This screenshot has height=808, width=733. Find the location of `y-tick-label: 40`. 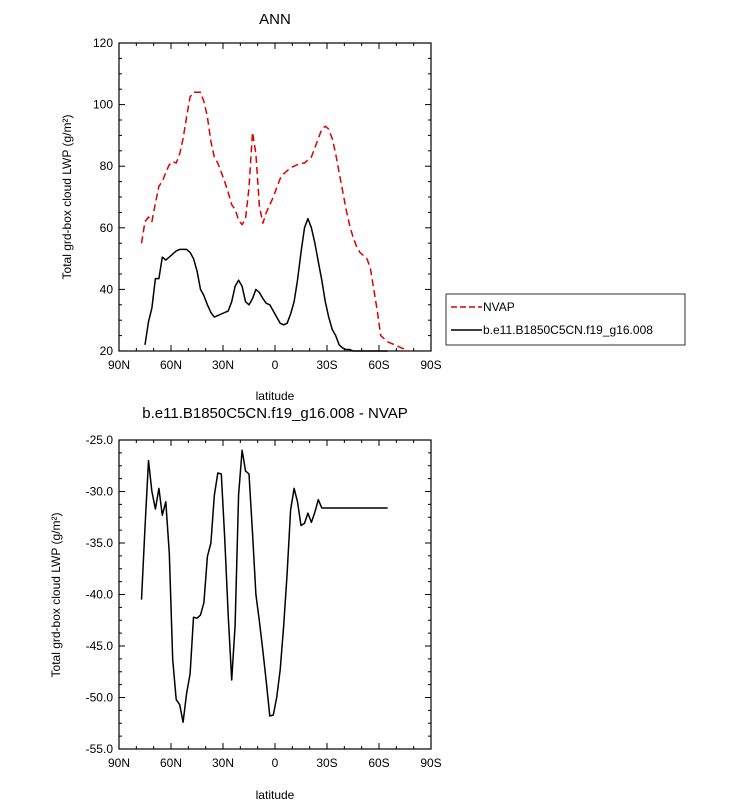

y-tick-label: 40 is located at coordinates (107, 289).